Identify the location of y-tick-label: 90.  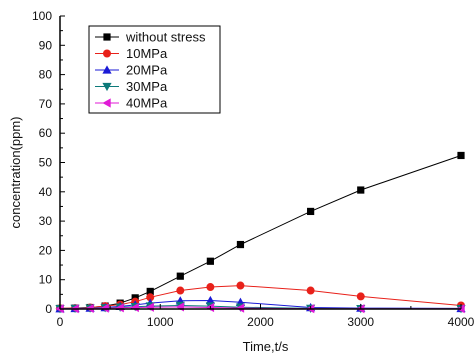
(46, 45).